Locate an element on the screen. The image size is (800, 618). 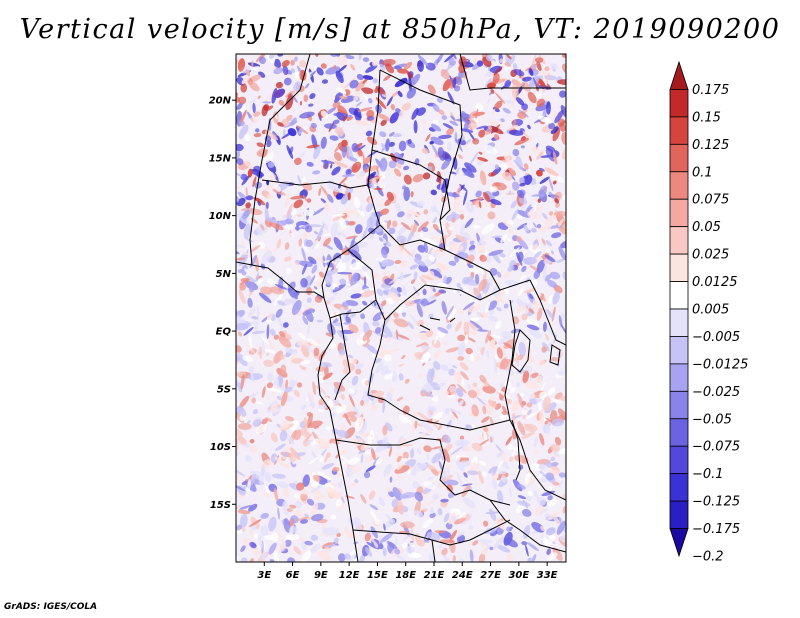
colorbar-swatch is located at coordinates (679, 130).